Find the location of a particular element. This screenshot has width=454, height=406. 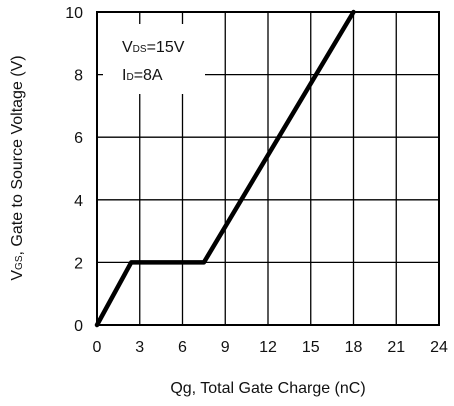

y-tick-label: 10 is located at coordinates (74, 13).